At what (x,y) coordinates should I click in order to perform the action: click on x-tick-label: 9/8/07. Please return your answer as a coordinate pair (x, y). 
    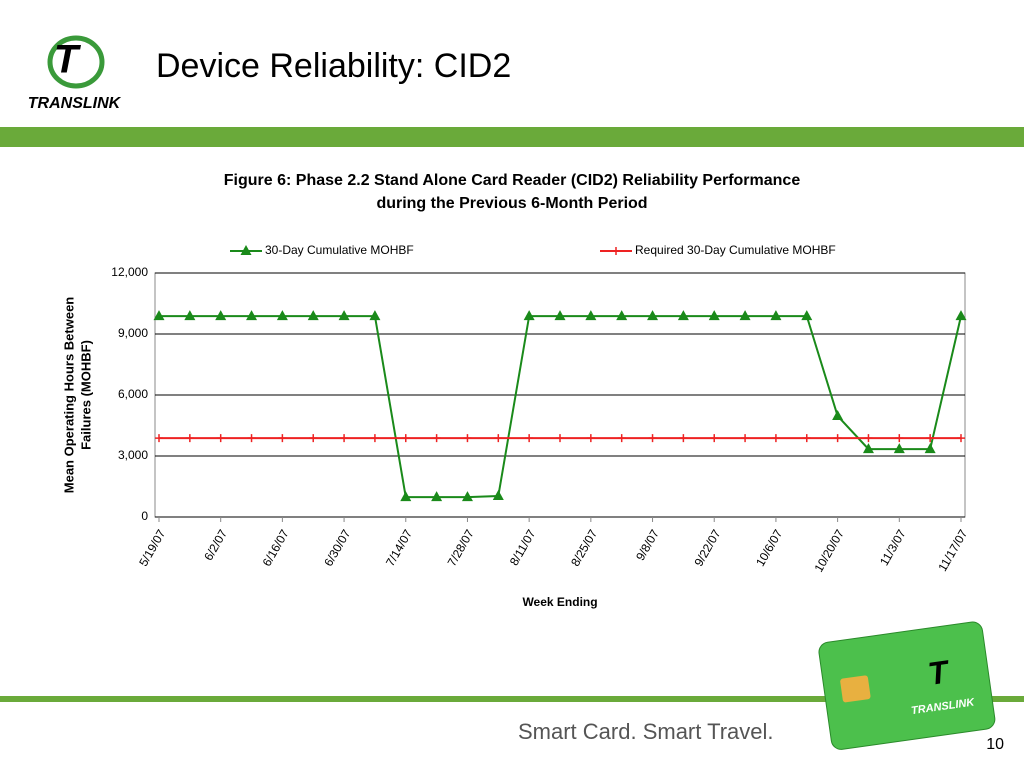
    Looking at the image, I should click on (647, 545).